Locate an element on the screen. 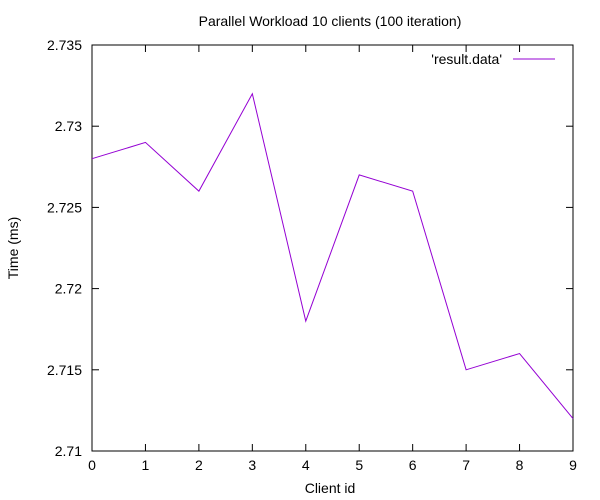 Image resolution: width=600 pixels, height=500 pixels. y-tick-label: 2.73 is located at coordinates (68, 126).